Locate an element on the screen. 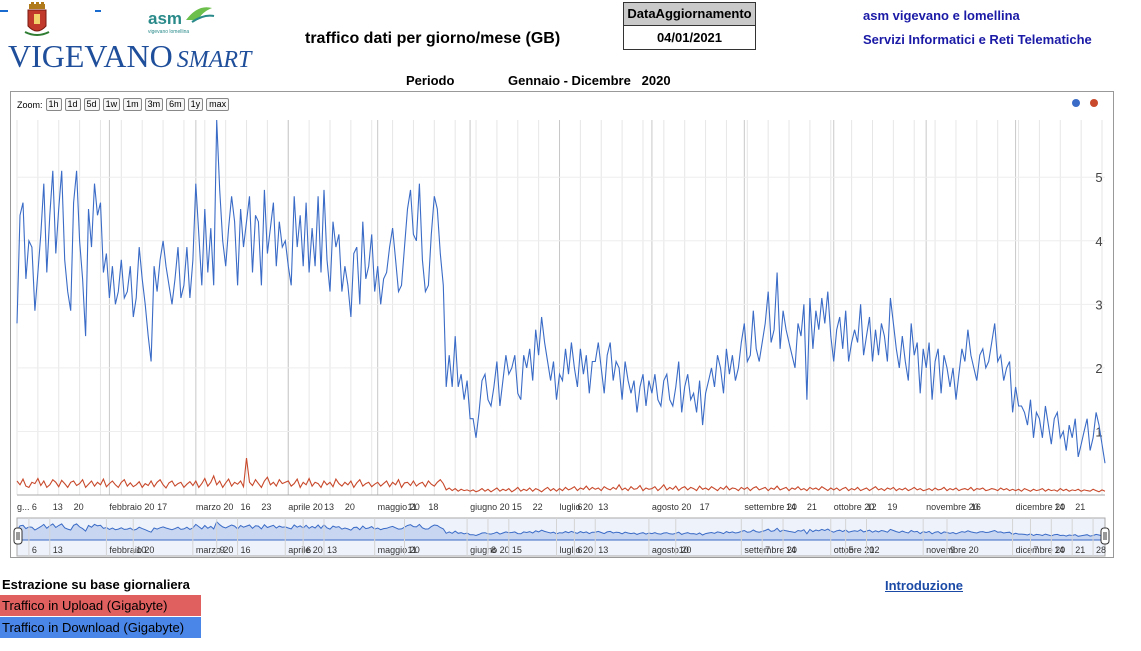 The height and width of the screenshot is (651, 1141). x-tick-label: 15 is located at coordinates (517, 507).